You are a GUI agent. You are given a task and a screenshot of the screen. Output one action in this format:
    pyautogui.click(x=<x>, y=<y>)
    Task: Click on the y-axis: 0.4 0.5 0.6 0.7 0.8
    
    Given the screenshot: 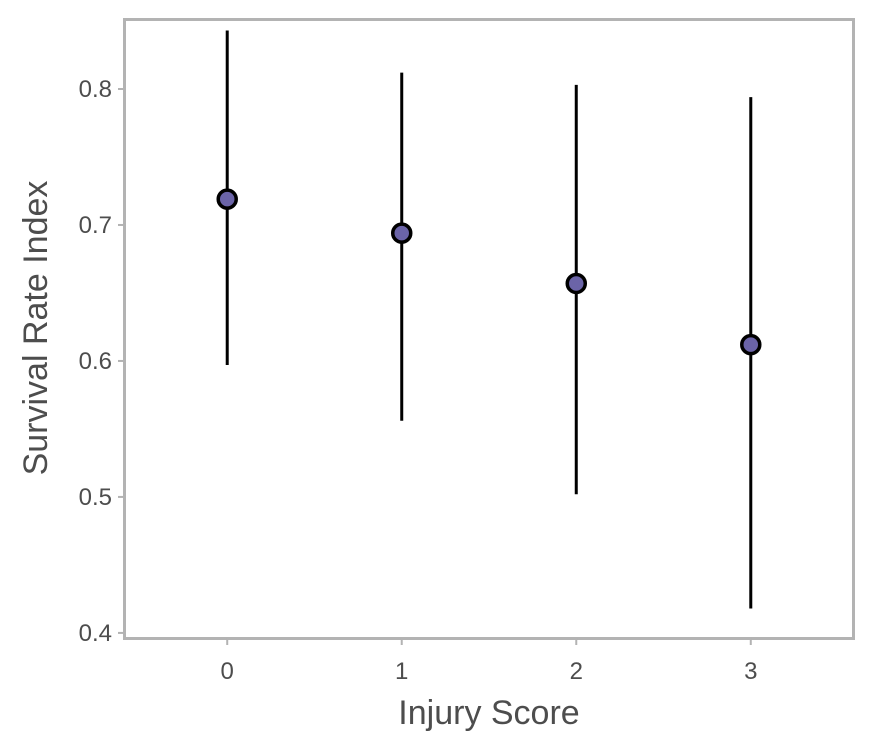 What is the action you would take?
    pyautogui.click(x=102, y=361)
    